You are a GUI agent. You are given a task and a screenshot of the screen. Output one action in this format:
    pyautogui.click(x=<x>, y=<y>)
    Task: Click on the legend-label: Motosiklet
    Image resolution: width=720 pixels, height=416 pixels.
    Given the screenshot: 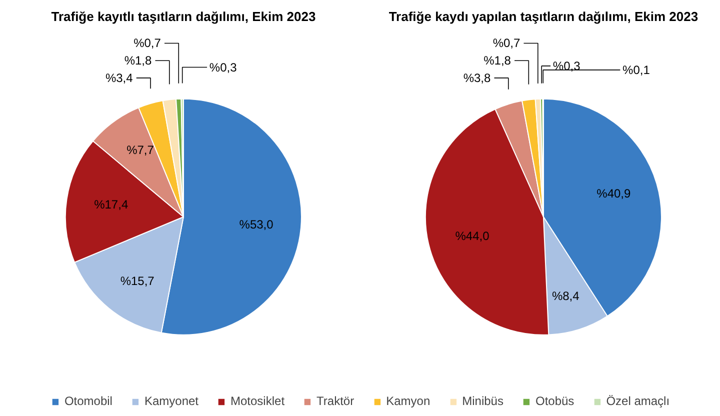 What is the action you would take?
    pyautogui.click(x=257, y=401)
    